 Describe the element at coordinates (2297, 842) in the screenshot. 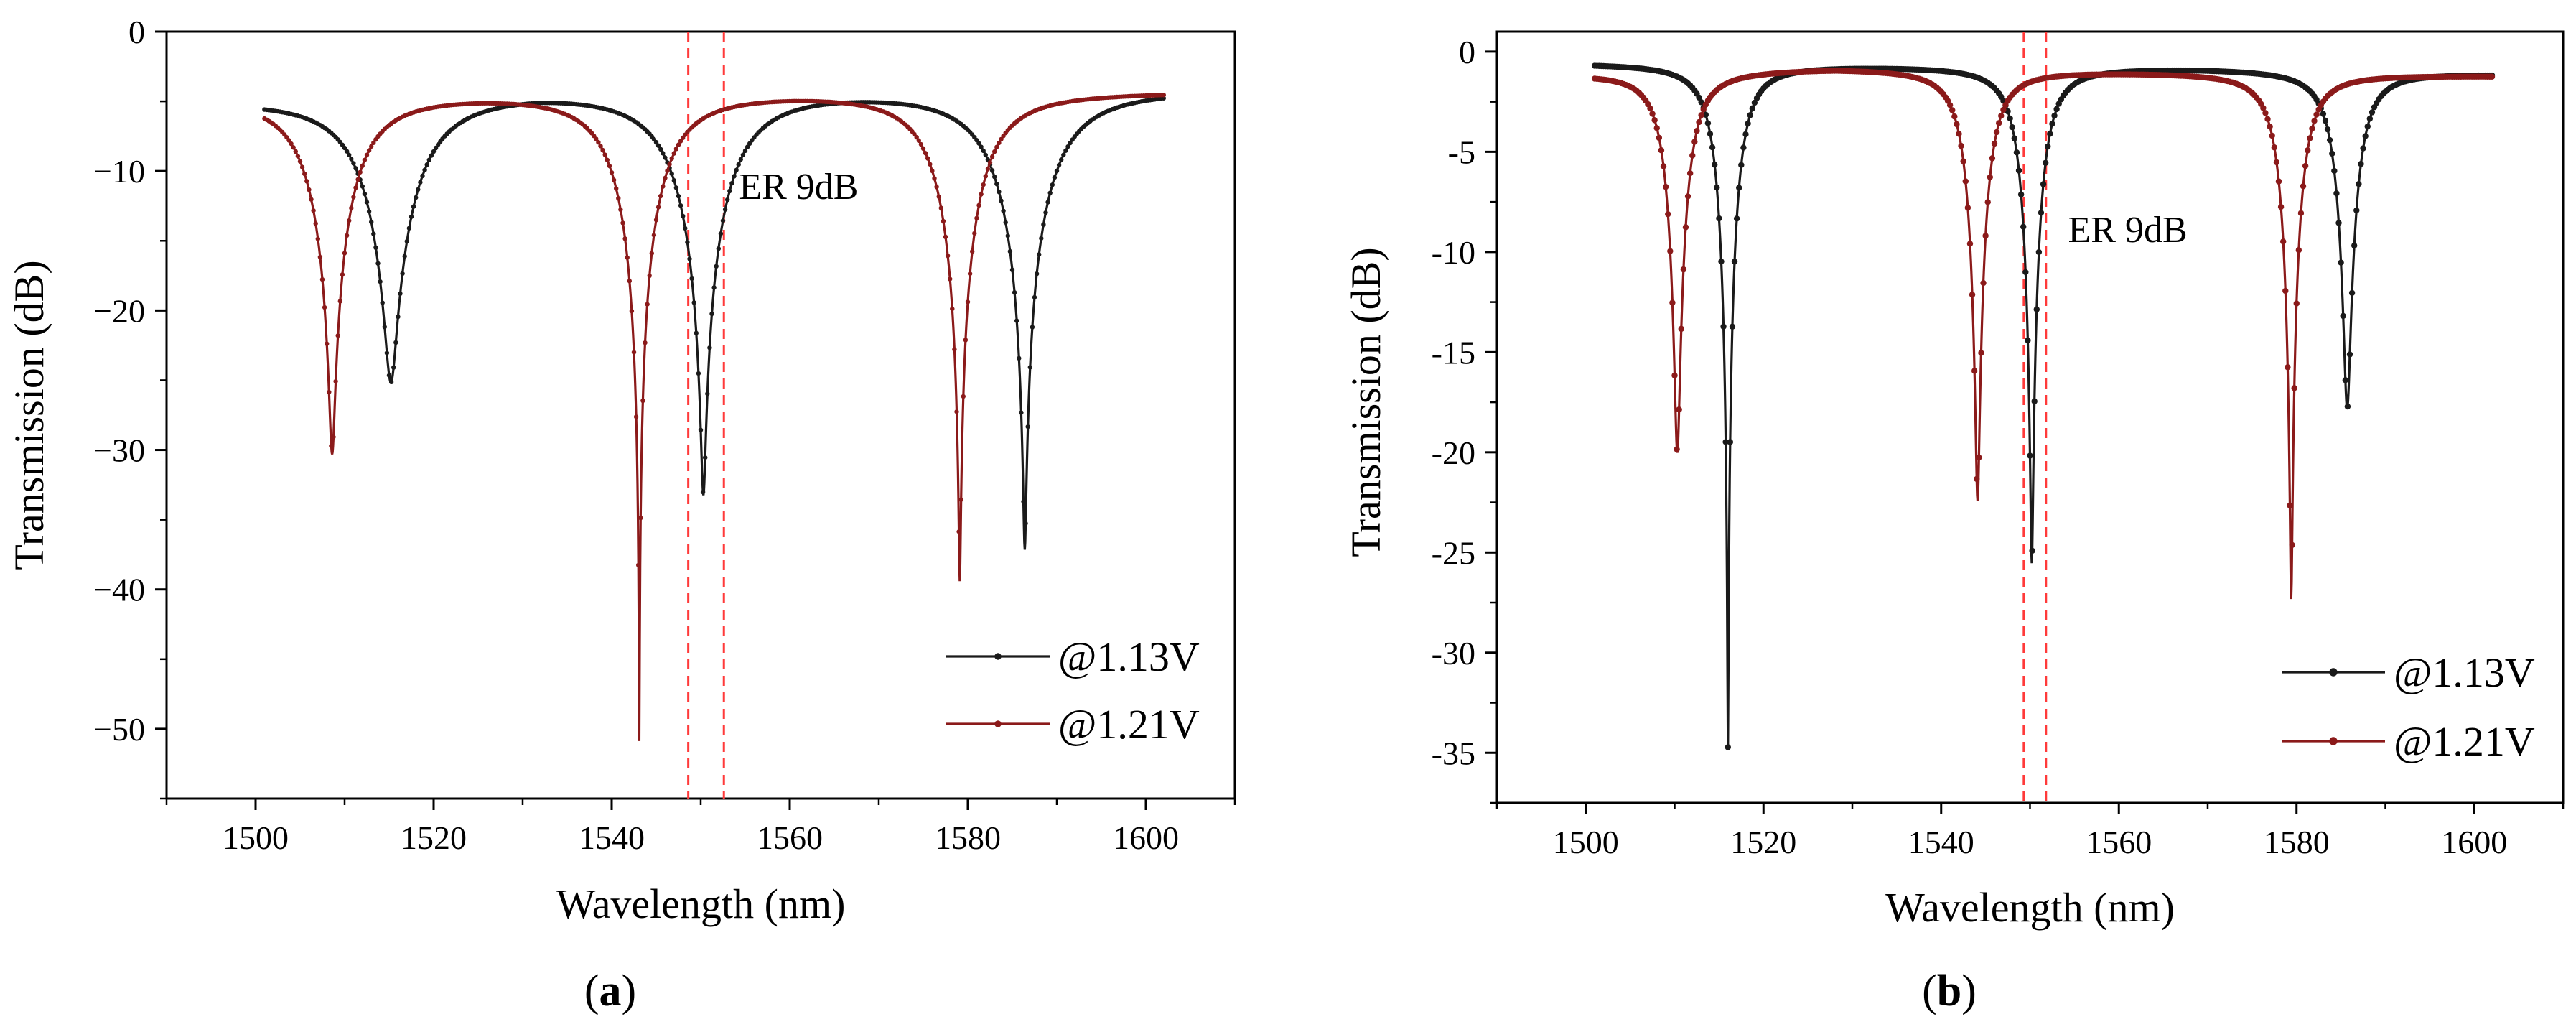

I see `x-tick-label: 1580` at that location.